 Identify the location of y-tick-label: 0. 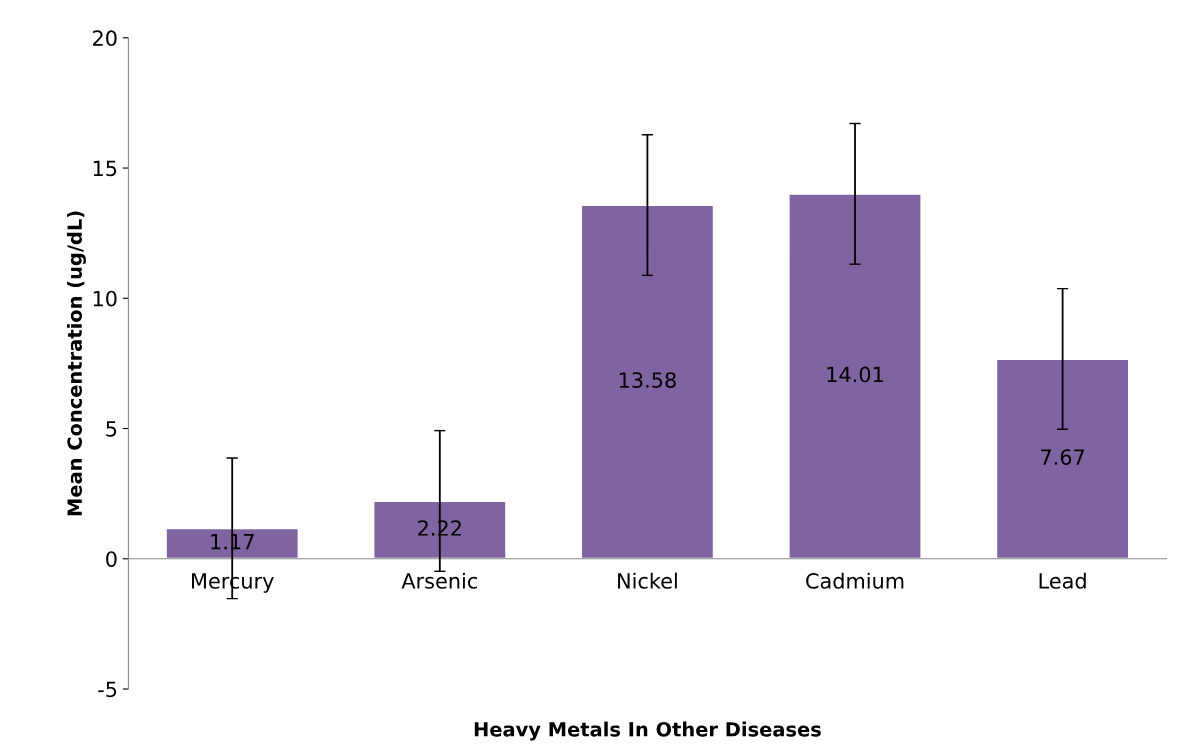
(111, 559).